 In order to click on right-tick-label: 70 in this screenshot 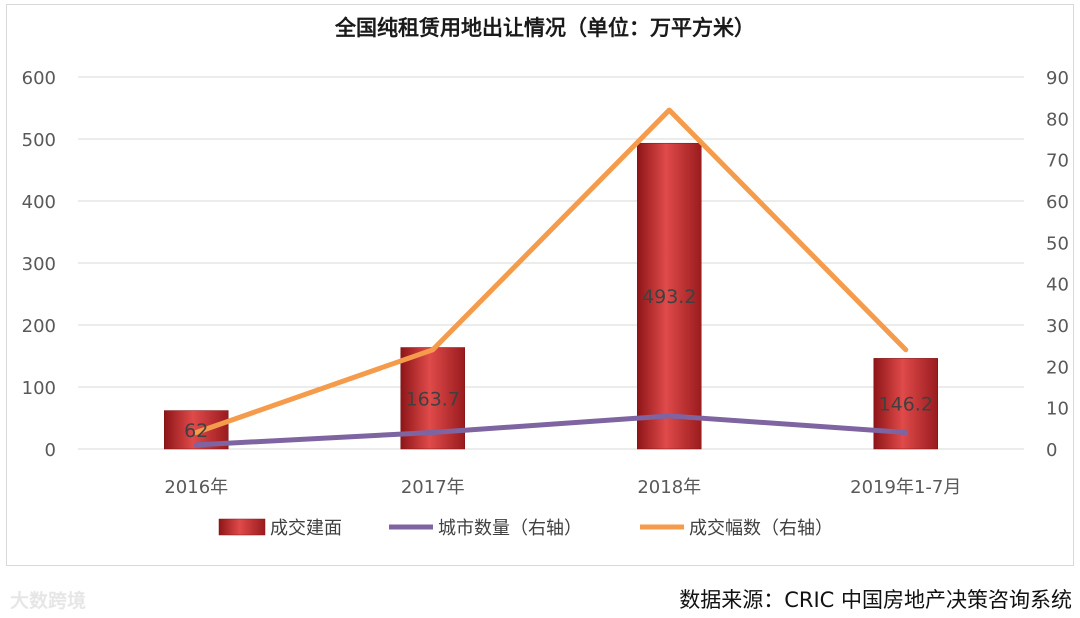, I will do `click(1057, 161)`.